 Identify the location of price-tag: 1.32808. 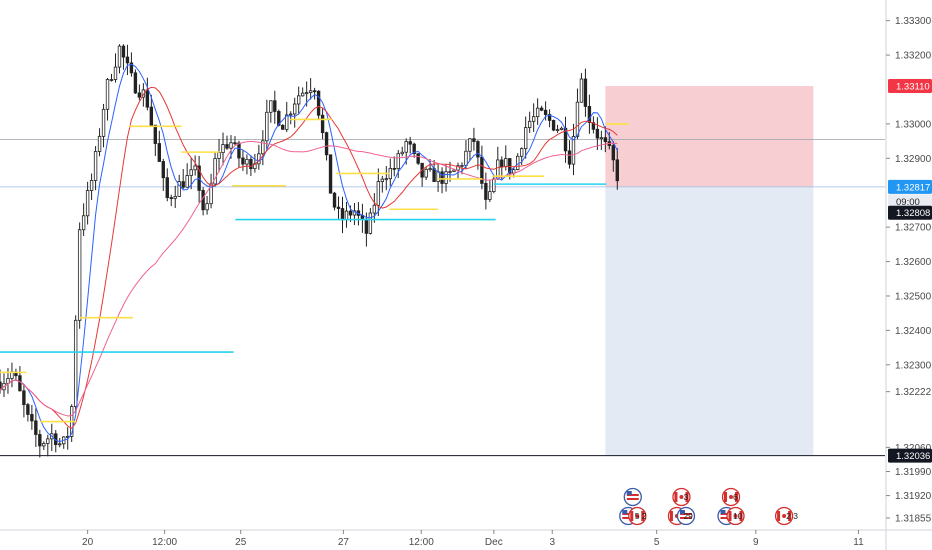
(910, 212).